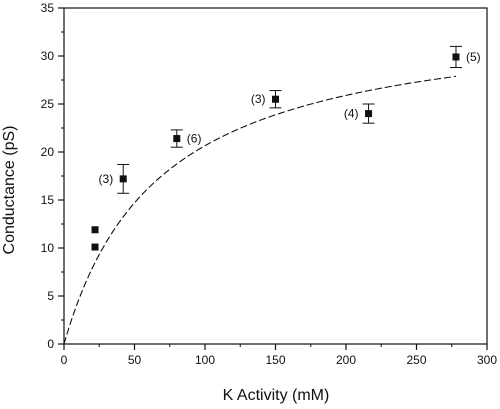 This screenshot has height=409, width=500. What do you see at coordinates (186, 138) in the screenshot?
I see `data-point-group: (6)` at bounding box center [186, 138].